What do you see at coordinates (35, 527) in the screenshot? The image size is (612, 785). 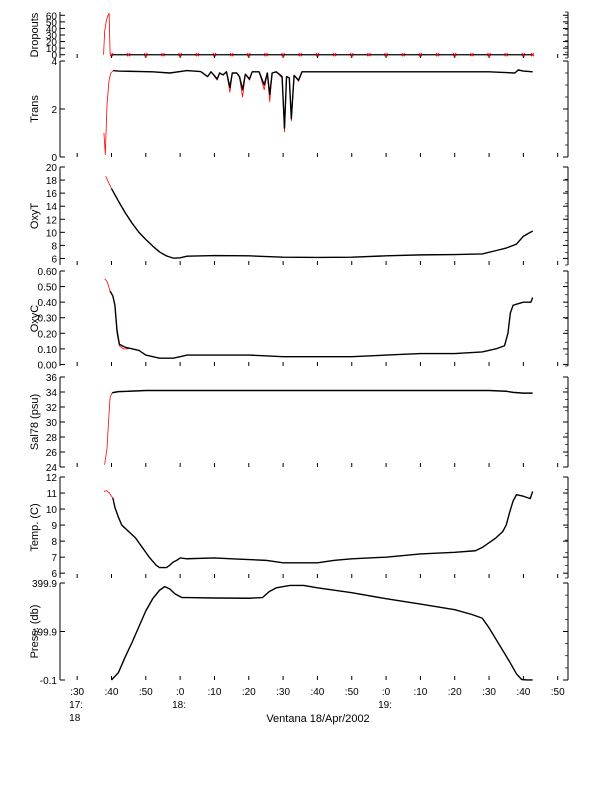 I see `y-axis-label: Temp. (C)` at bounding box center [35, 527].